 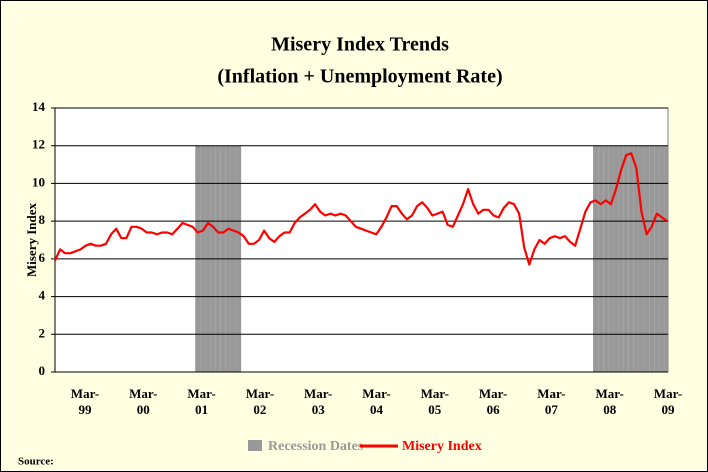 What do you see at coordinates (143, 401) in the screenshot?
I see `x-tick-label: Mar-00` at bounding box center [143, 401].